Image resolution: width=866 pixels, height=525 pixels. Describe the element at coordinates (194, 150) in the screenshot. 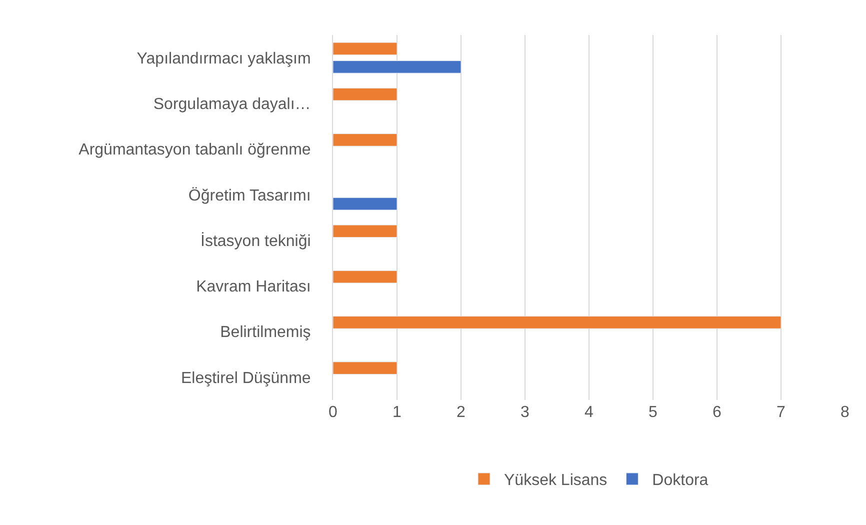

I see `y-tick-label: Argümantasyon tabanlı öğrenme` at that location.